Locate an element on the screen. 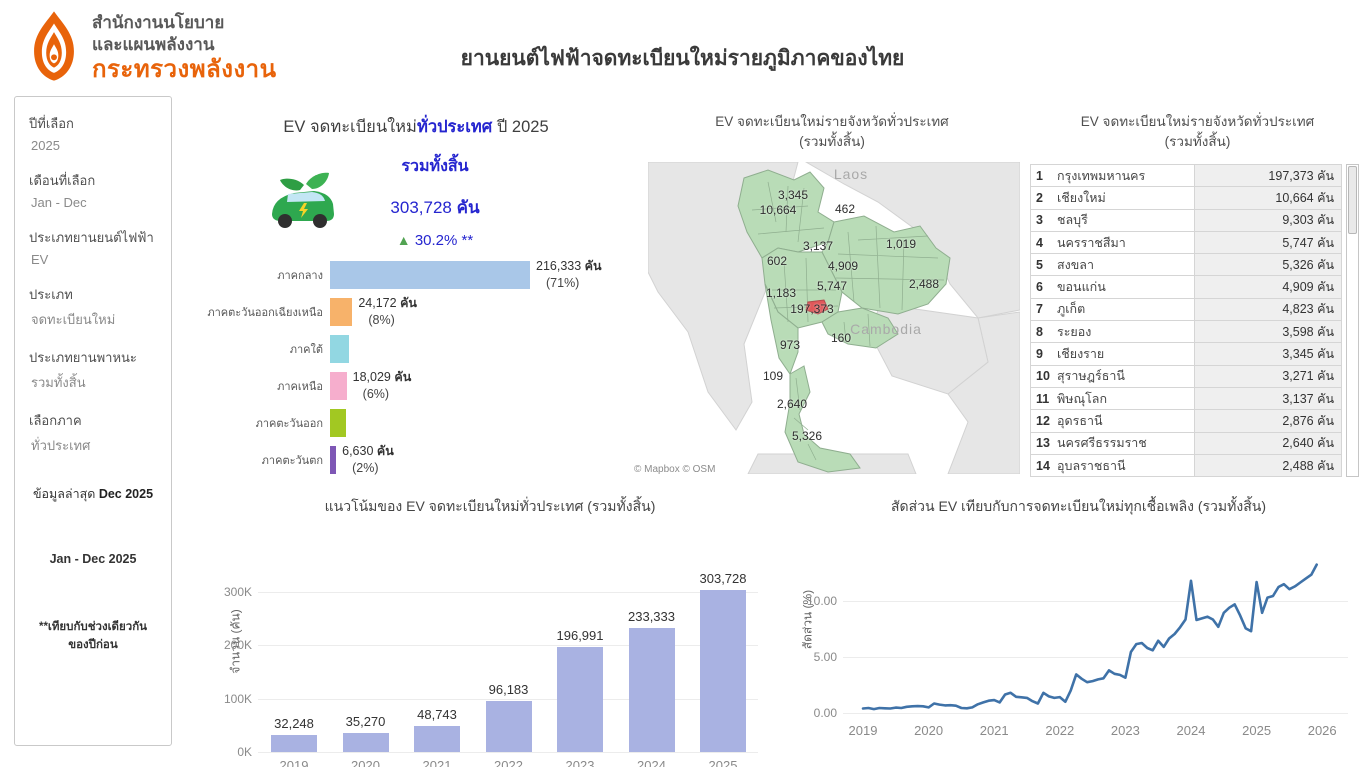  table-row: 13 นครศรีธรรมราช 2,640 คัน is located at coordinates (1186, 443).